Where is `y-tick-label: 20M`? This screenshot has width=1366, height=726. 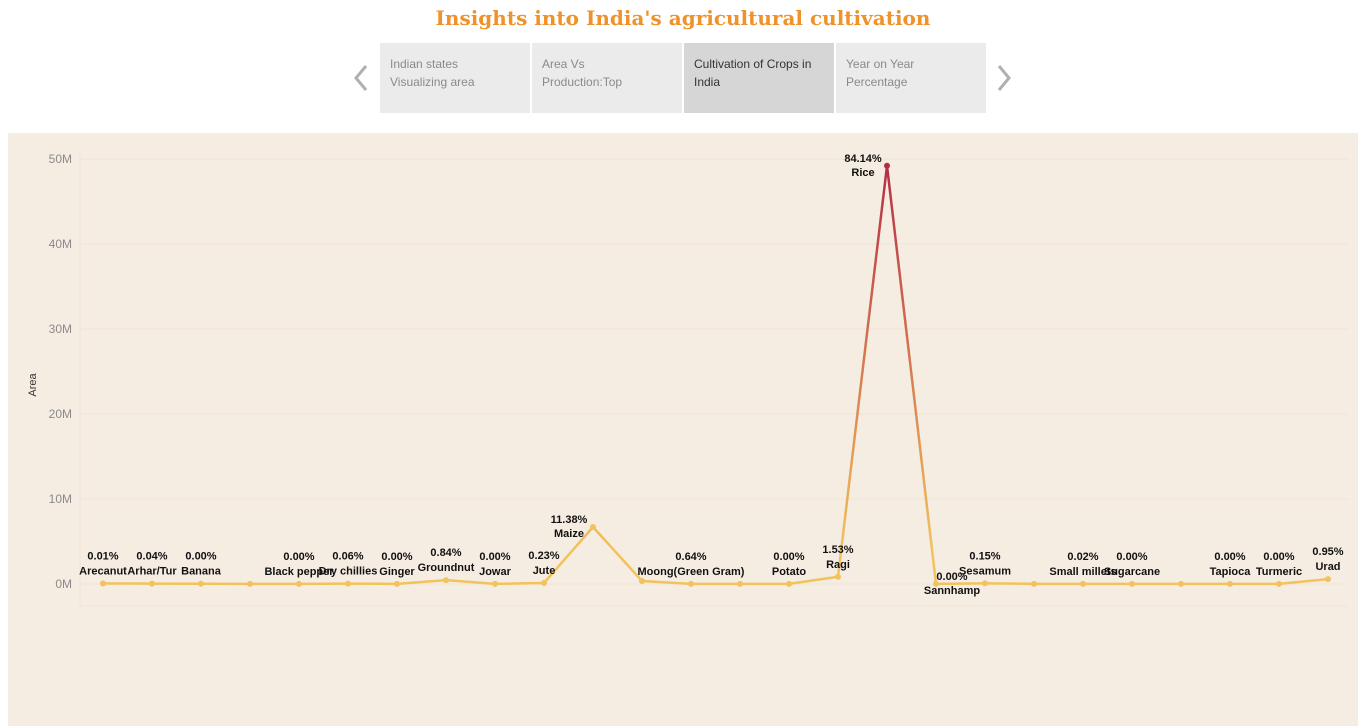 y-tick-label: 20M is located at coordinates (60, 414).